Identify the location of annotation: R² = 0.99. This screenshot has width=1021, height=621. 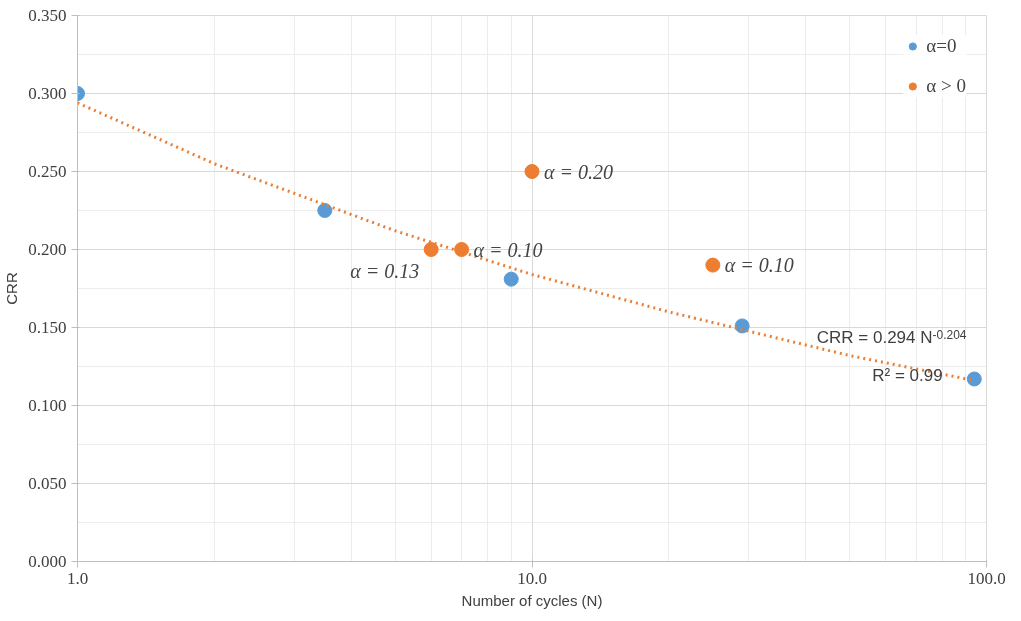
(907, 375).